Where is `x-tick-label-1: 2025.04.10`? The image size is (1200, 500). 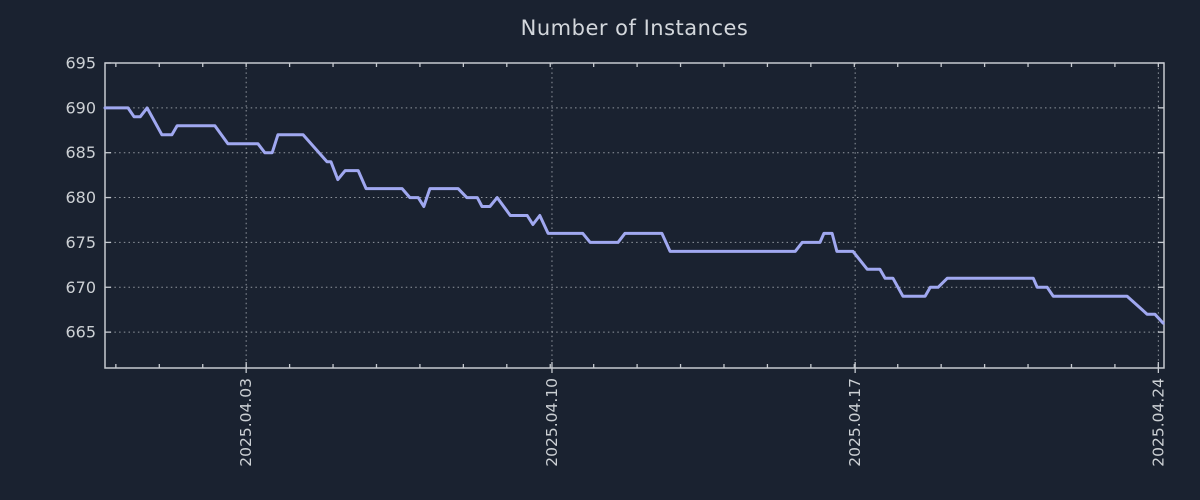 x-tick-label-1: 2025.04.10 is located at coordinates (552, 422).